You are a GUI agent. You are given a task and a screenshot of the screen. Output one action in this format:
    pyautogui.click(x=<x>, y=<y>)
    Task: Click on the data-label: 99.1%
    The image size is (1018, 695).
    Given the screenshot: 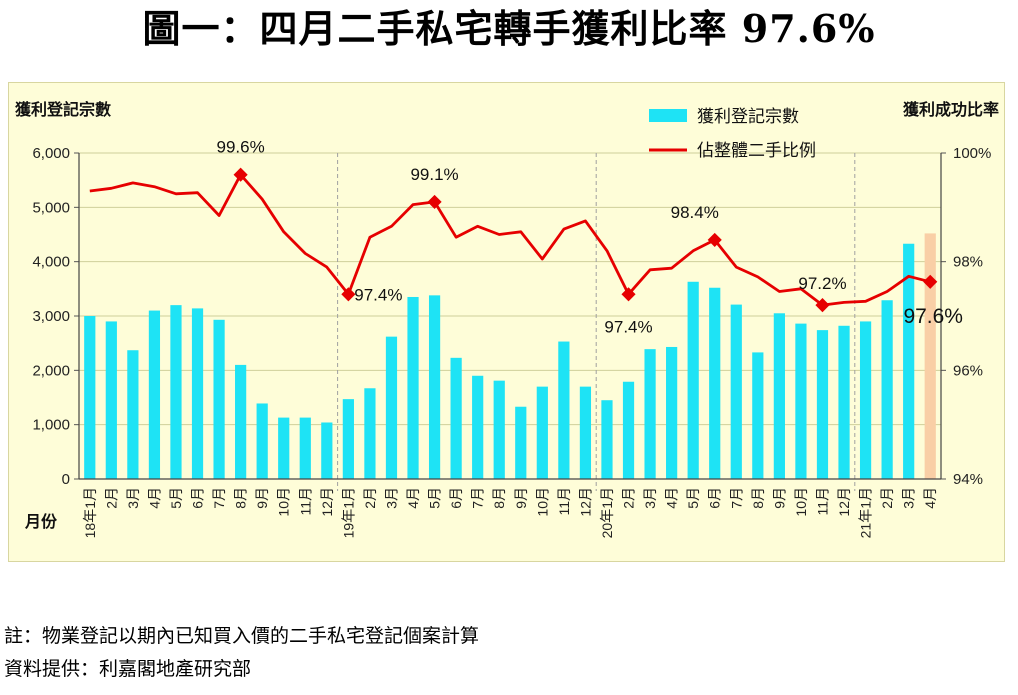 What is the action you would take?
    pyautogui.click(x=434, y=174)
    